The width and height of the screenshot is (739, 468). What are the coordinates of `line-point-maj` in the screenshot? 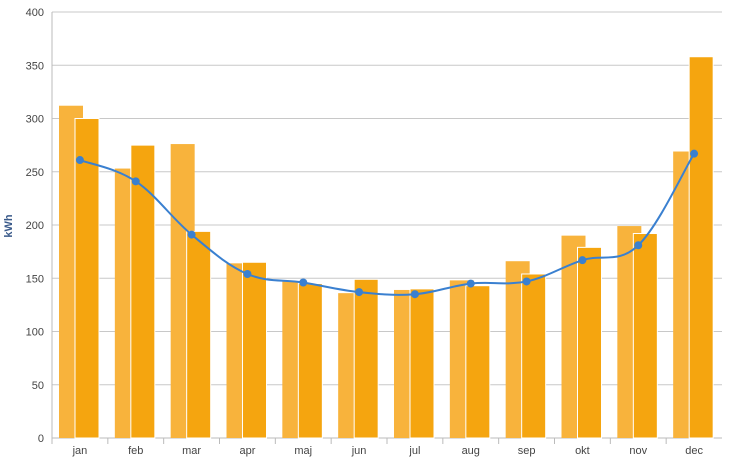 It's located at (303, 282).